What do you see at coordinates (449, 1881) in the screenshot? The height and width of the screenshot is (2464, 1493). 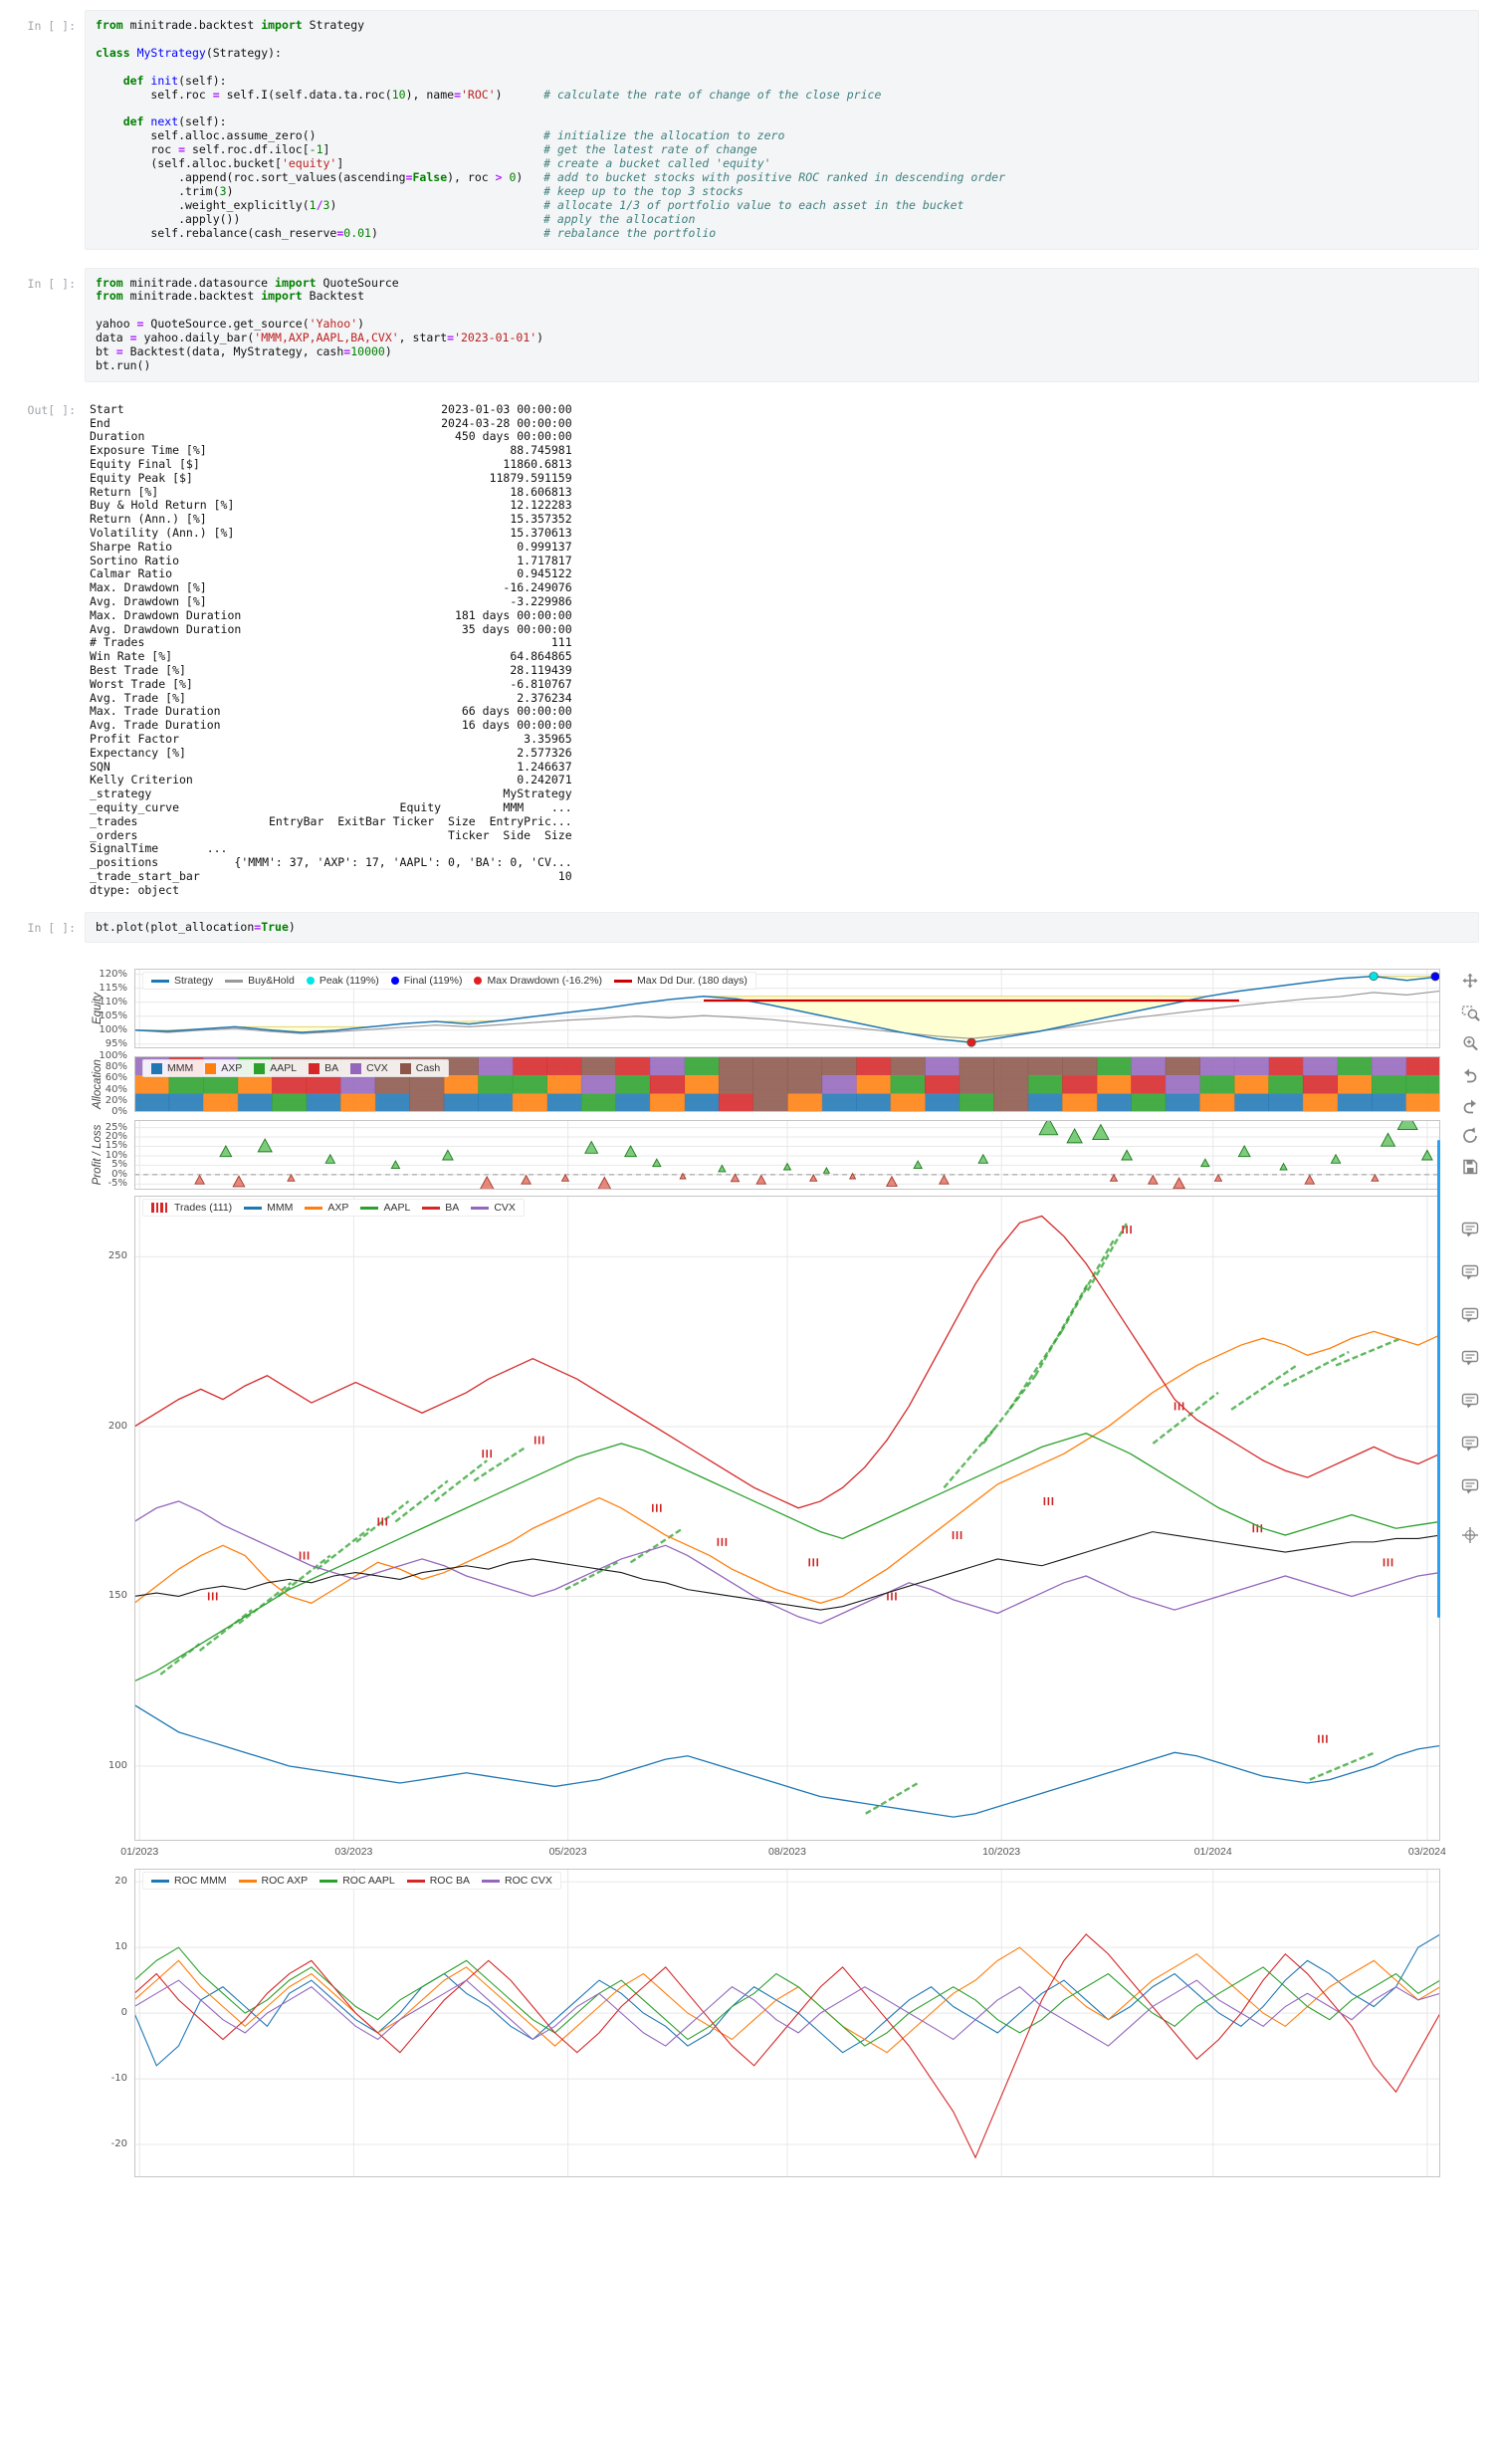 I see `legend-label: ROC BA` at bounding box center [449, 1881].